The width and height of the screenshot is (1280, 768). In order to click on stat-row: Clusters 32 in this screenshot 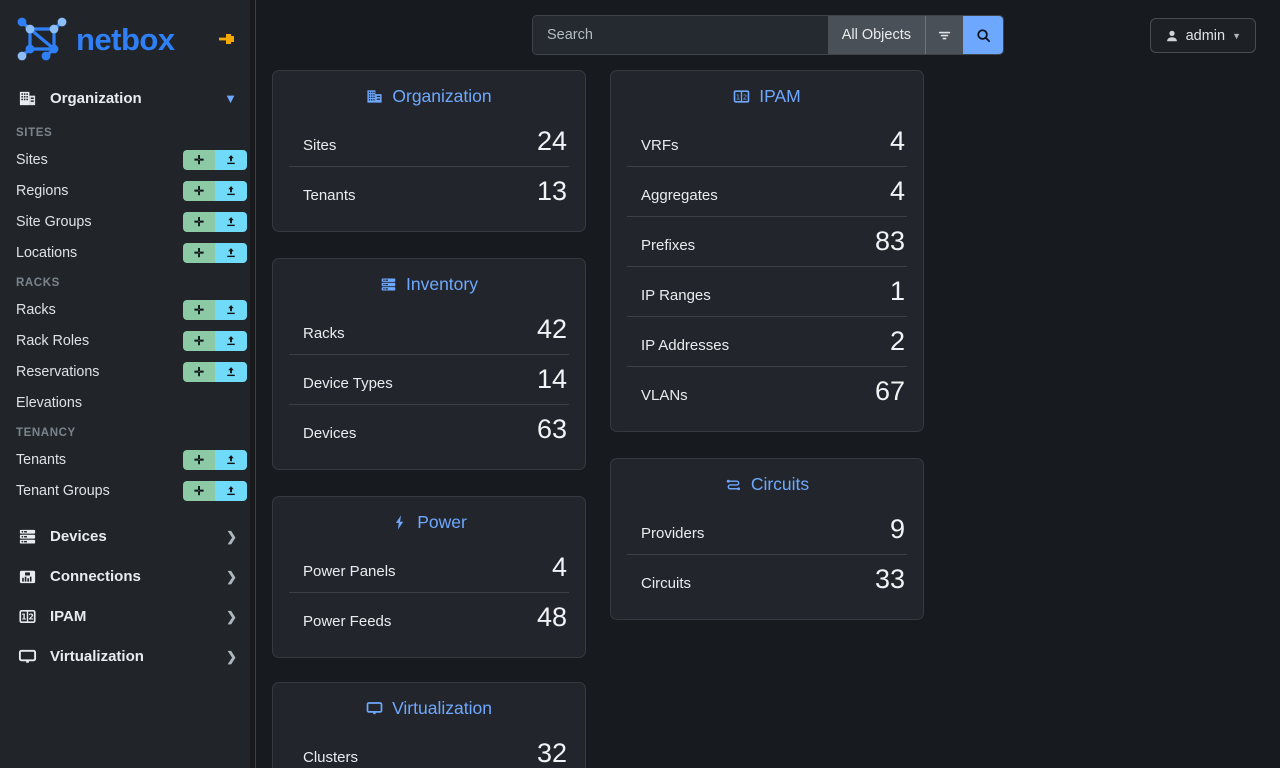, I will do `click(429, 748)`.